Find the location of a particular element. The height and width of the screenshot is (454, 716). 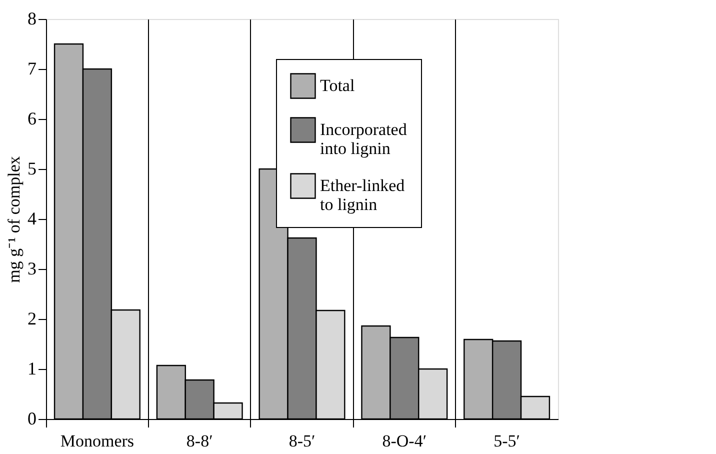

y-tick-label: 6 is located at coordinates (32, 118).